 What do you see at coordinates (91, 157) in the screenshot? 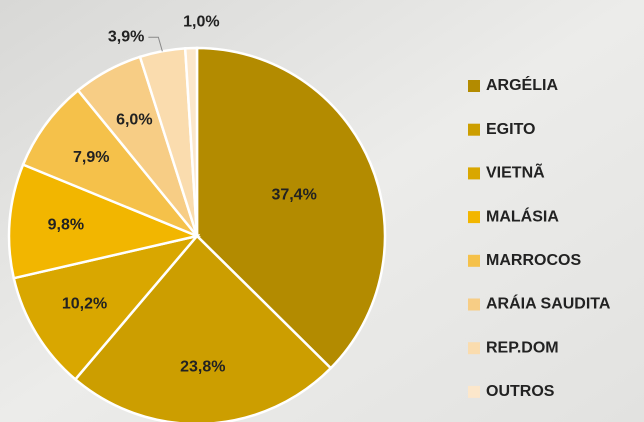
I see `data-label: 7,9%` at bounding box center [91, 157].